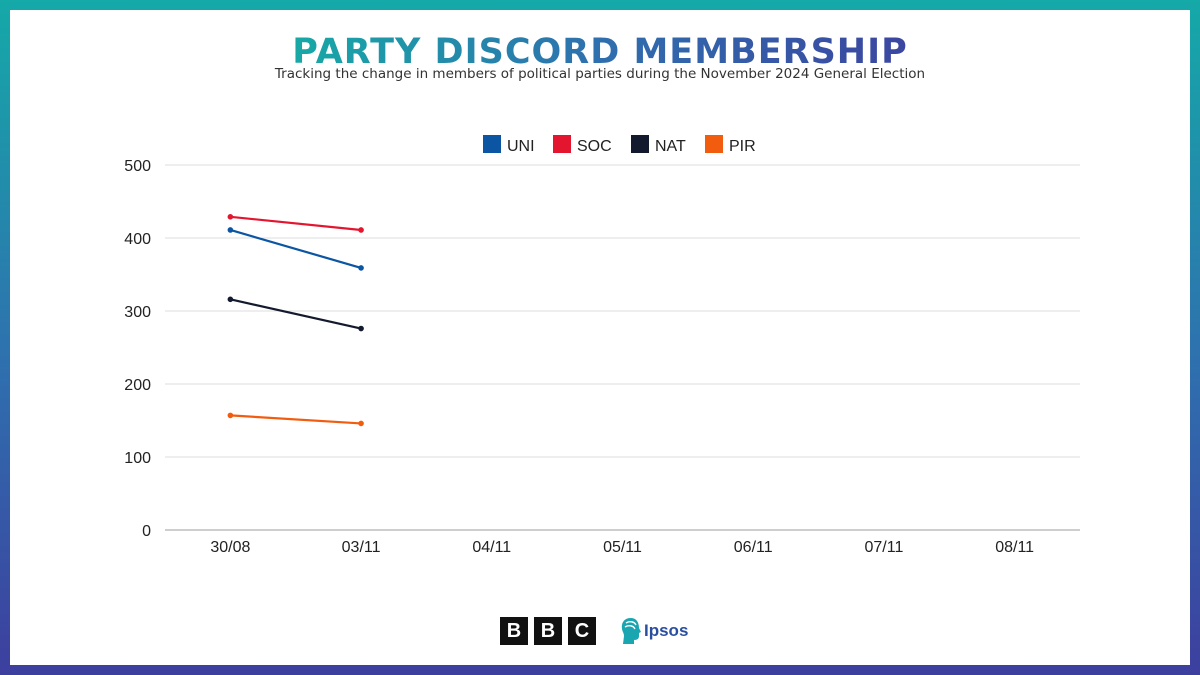  What do you see at coordinates (622, 547) in the screenshot?
I see `x-tick-label: 05/11` at bounding box center [622, 547].